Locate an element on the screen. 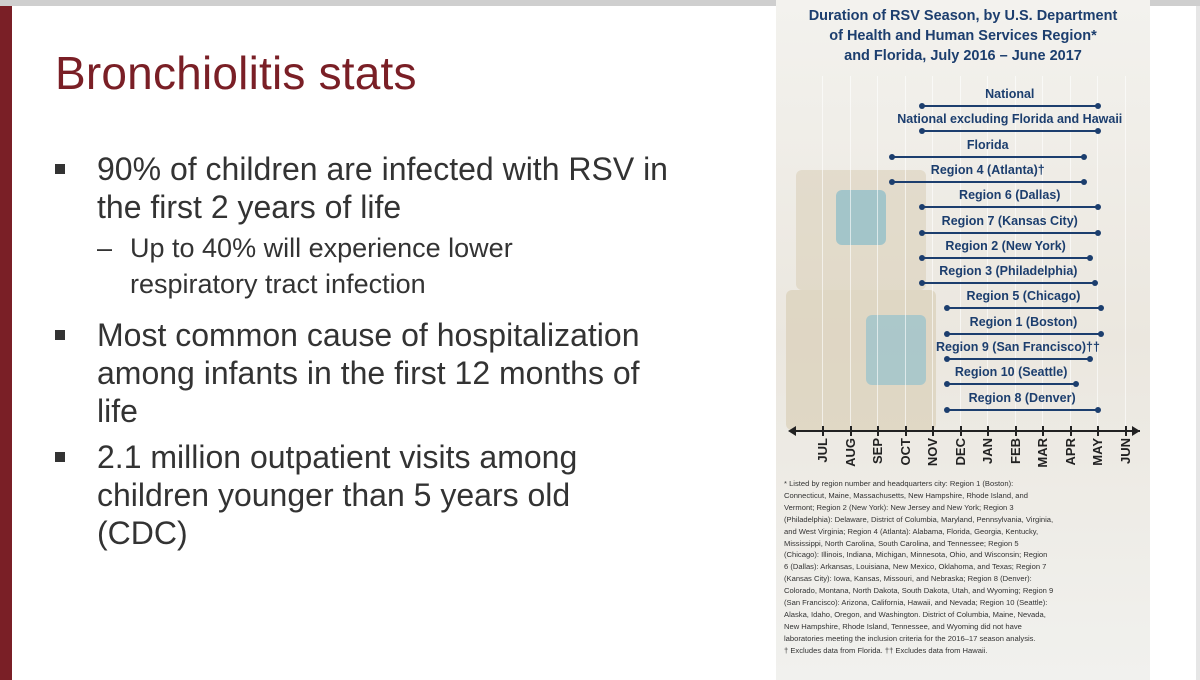 The height and width of the screenshot is (680, 1200). slide-title: Bronchiolitis stats is located at coordinates (236, 73).